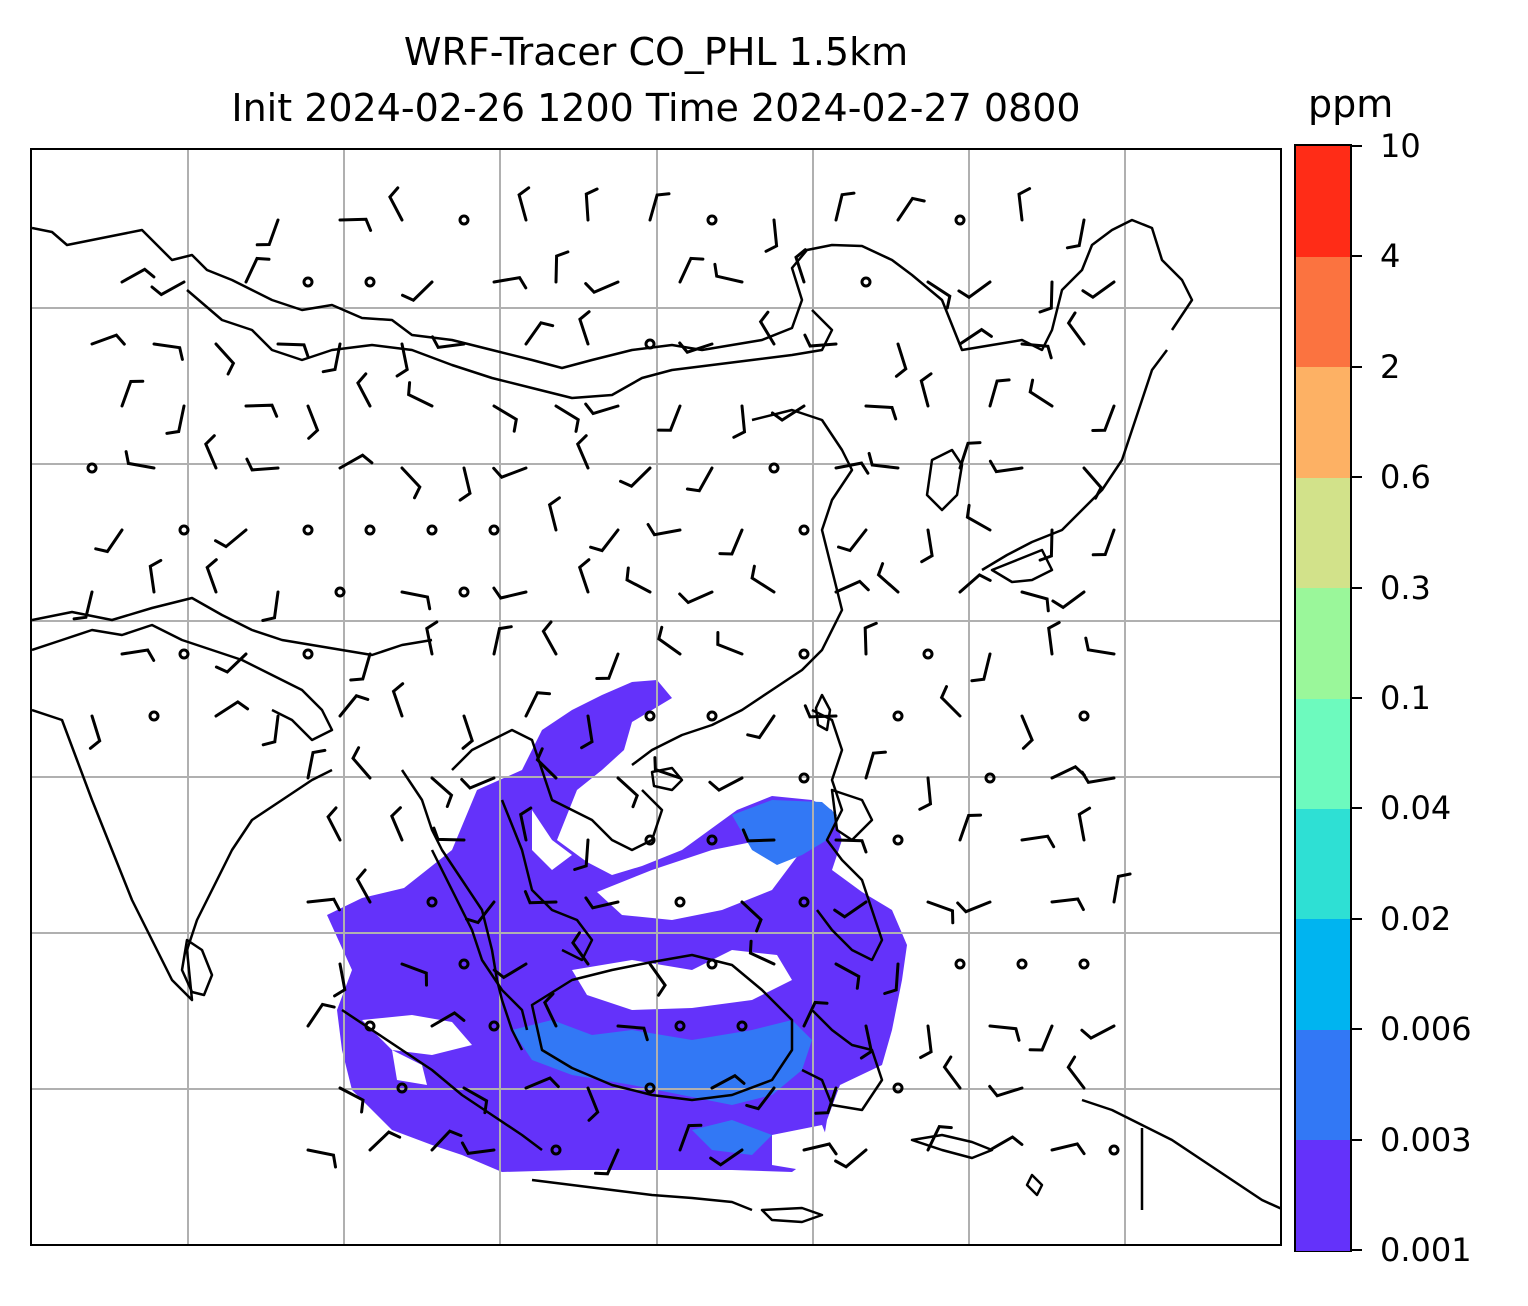  What do you see at coordinates (617, 926) in the screenshot?
I see `tracer-plume` at bounding box center [617, 926].